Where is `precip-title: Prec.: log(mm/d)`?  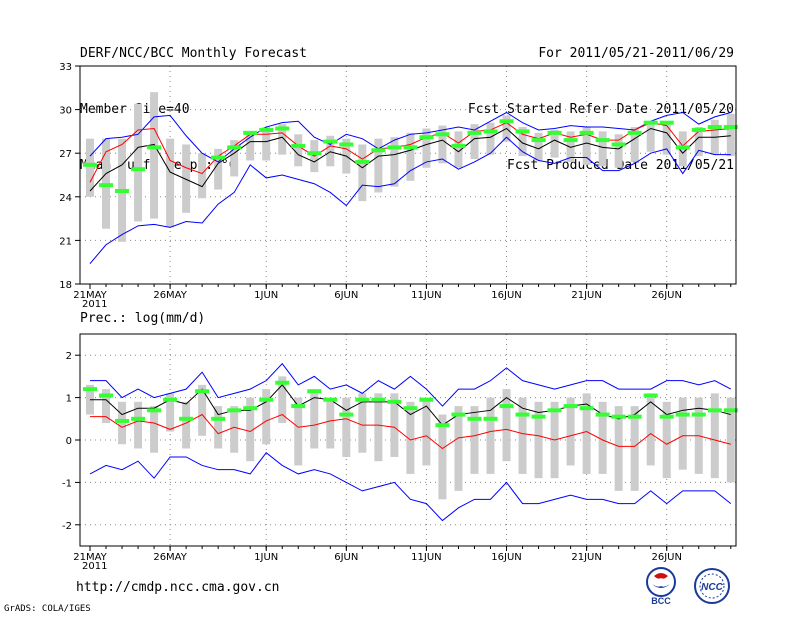 precip-title: Prec.: log(mm/d) is located at coordinates (142, 318).